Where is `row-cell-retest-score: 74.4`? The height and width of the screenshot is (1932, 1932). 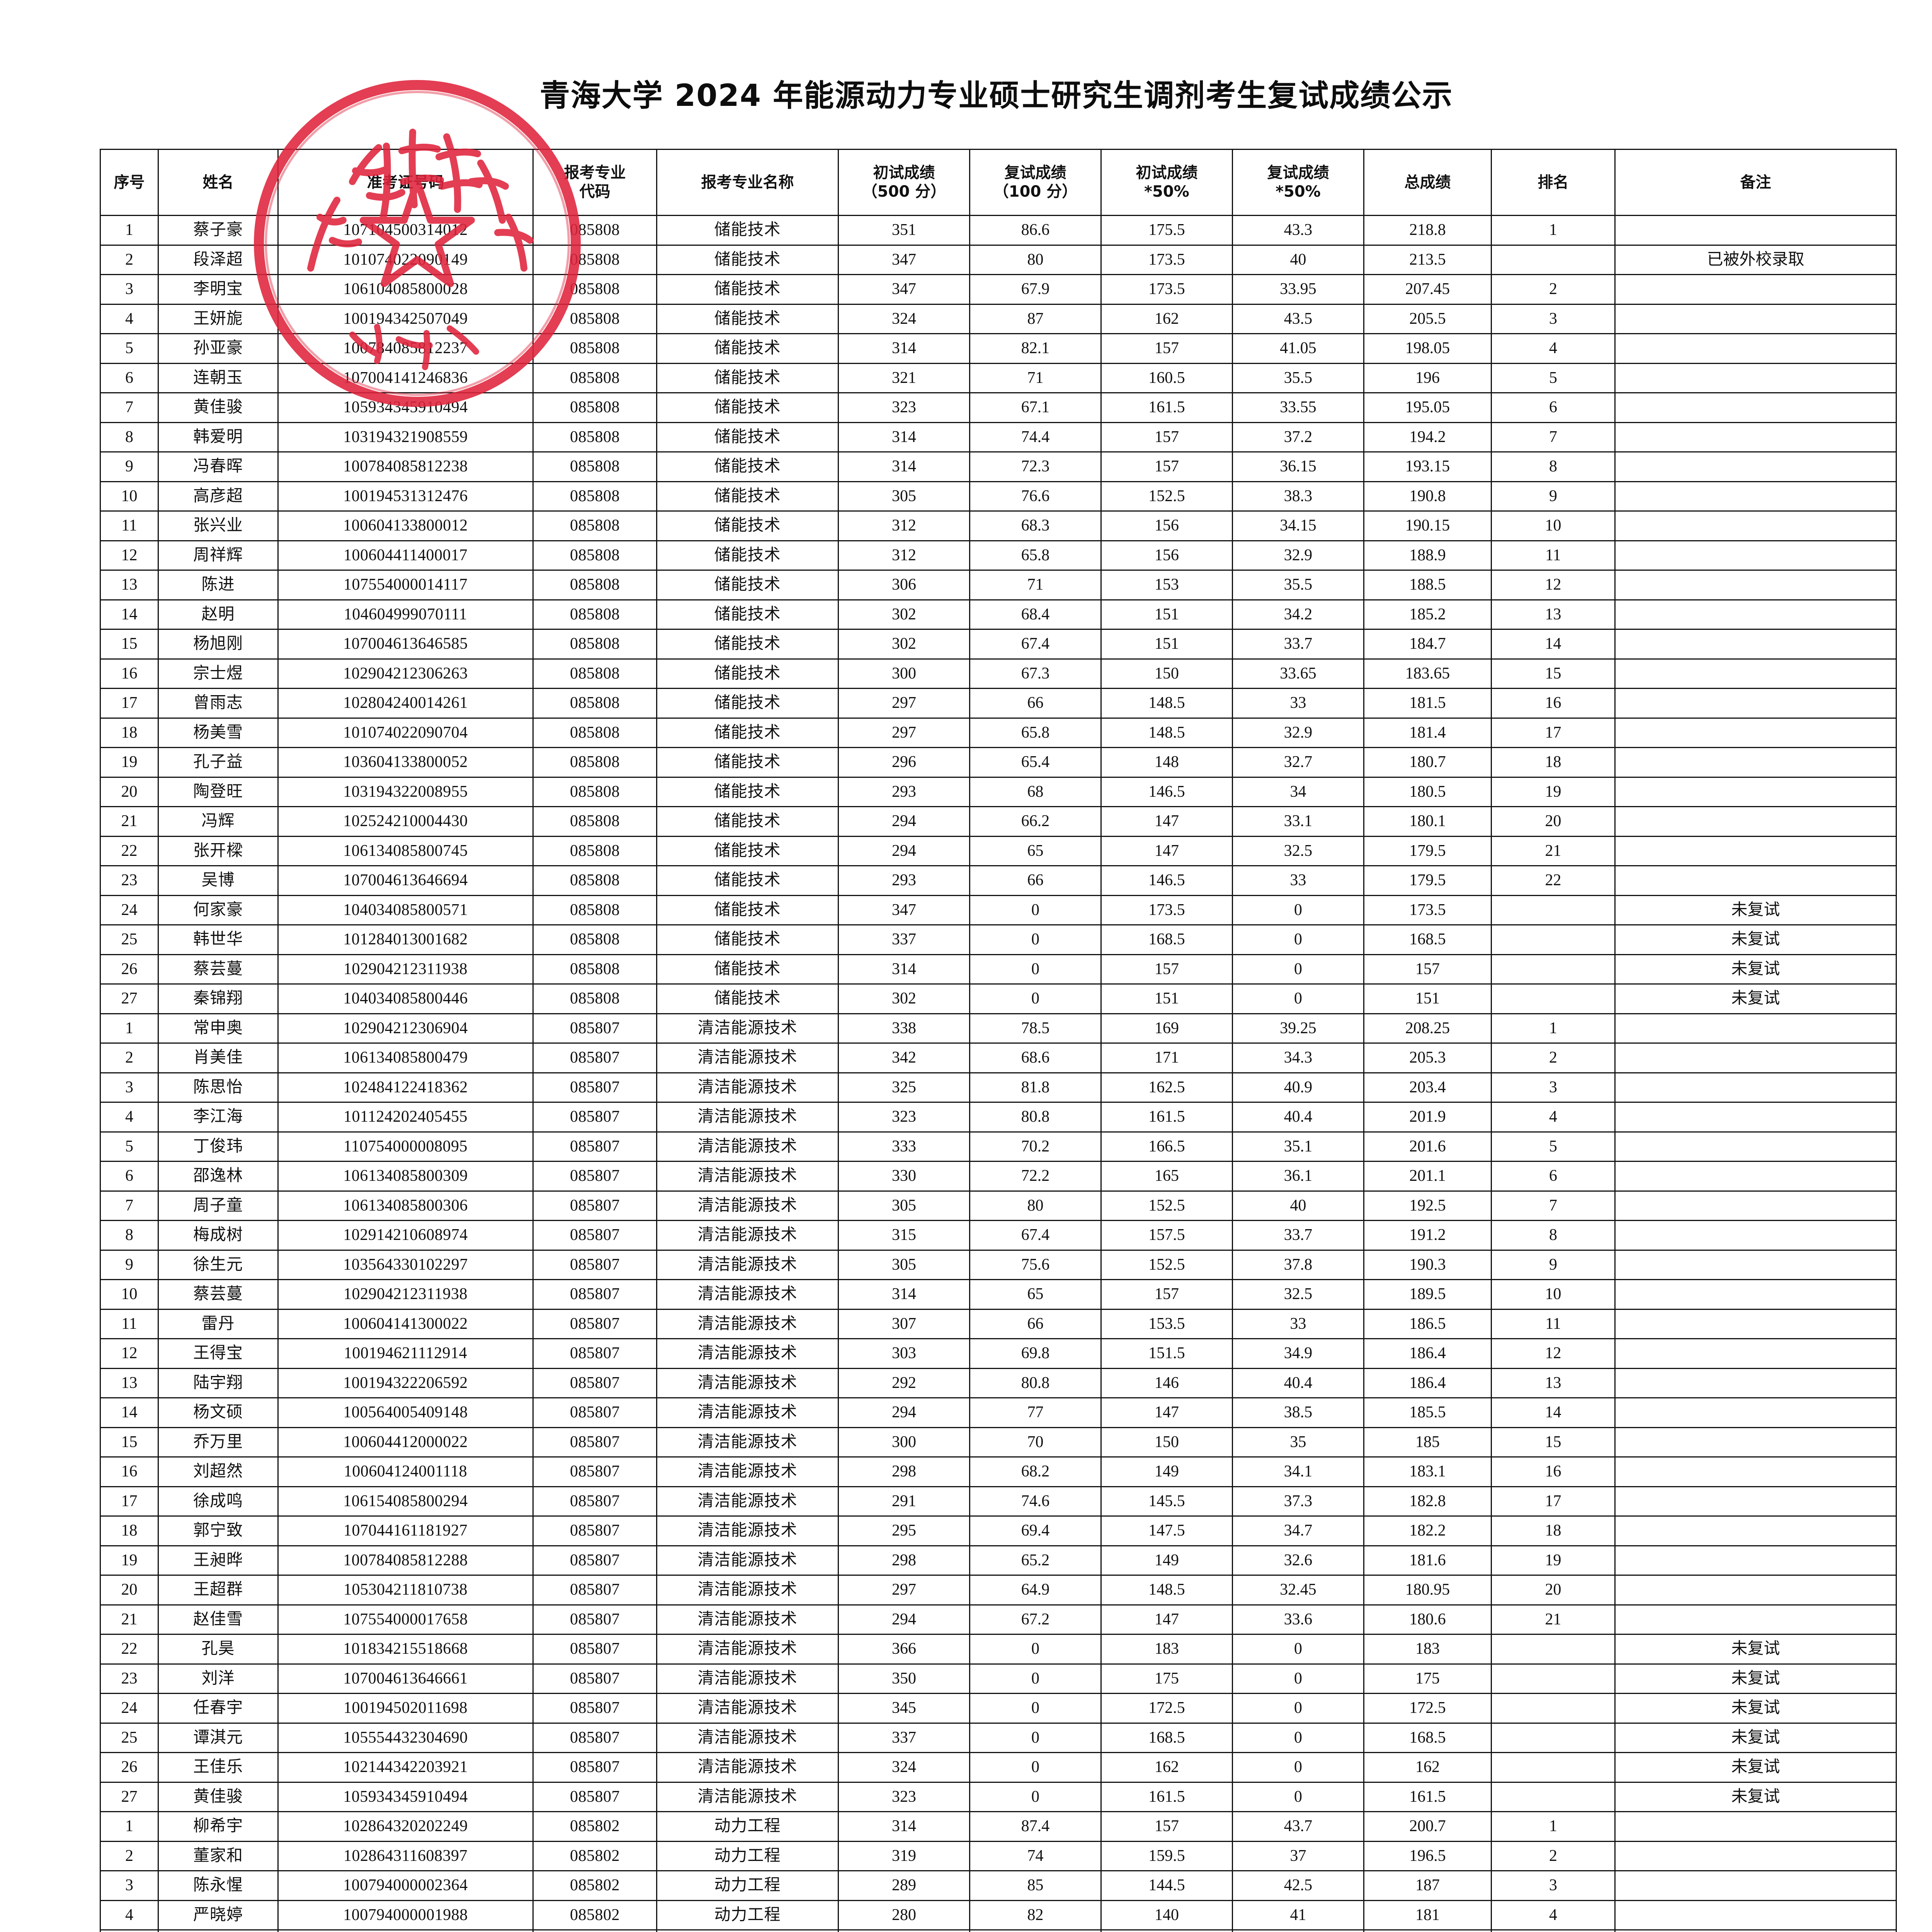 row-cell-retest-score: 74.4 is located at coordinates (1035, 437).